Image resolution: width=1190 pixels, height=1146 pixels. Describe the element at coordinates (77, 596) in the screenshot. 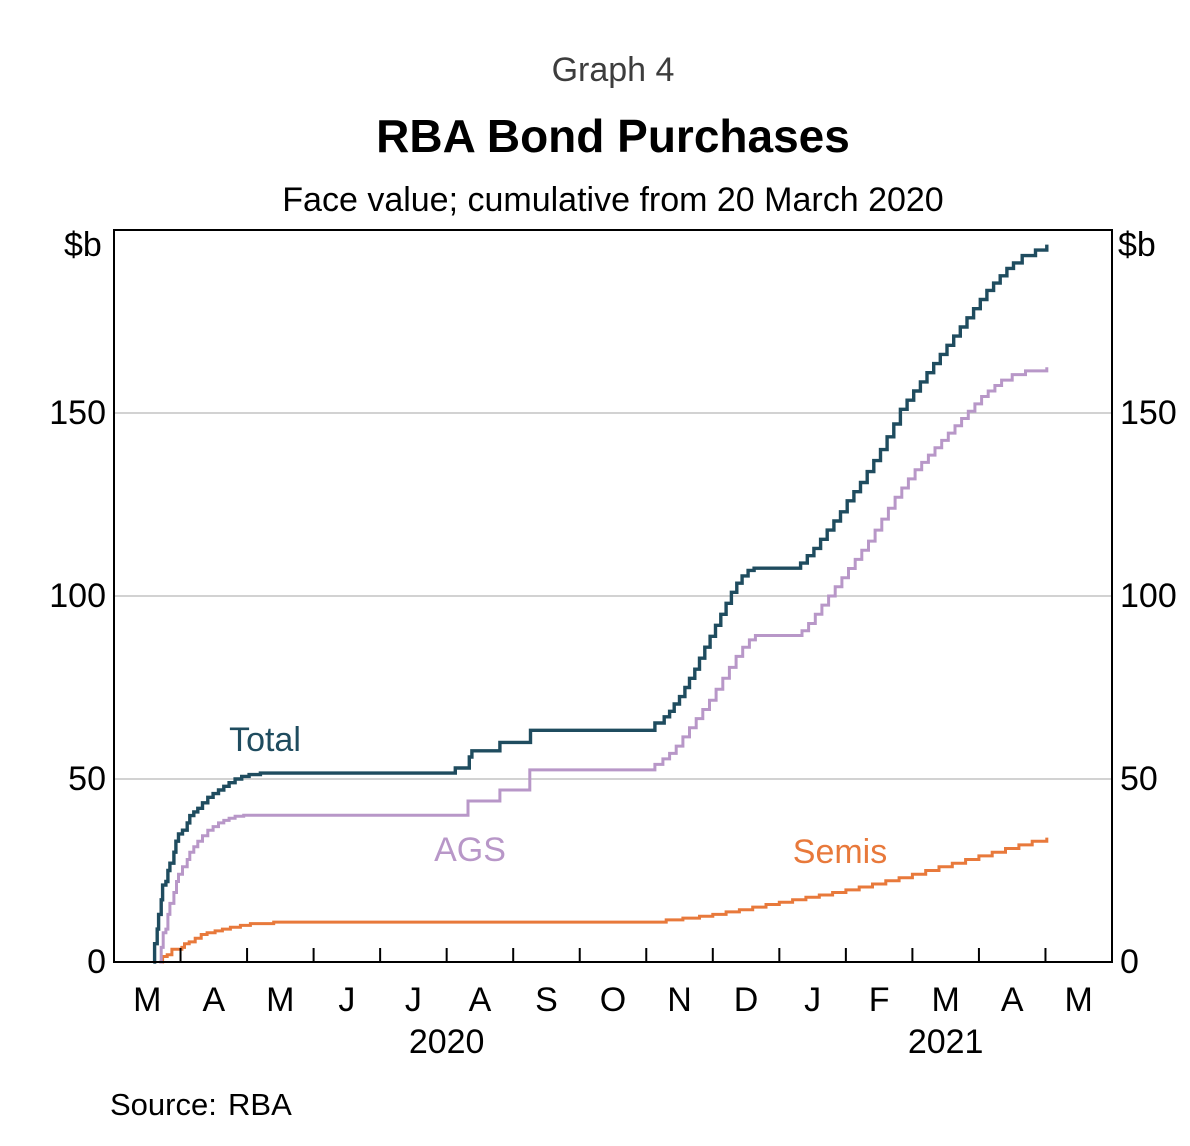

I see `y-tick-label-left: 100` at that location.